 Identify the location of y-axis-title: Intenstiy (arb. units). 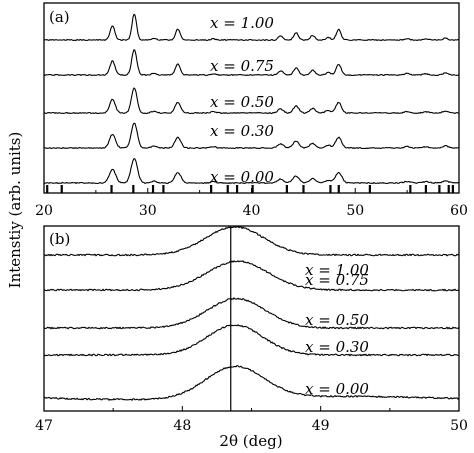
(15, 210).